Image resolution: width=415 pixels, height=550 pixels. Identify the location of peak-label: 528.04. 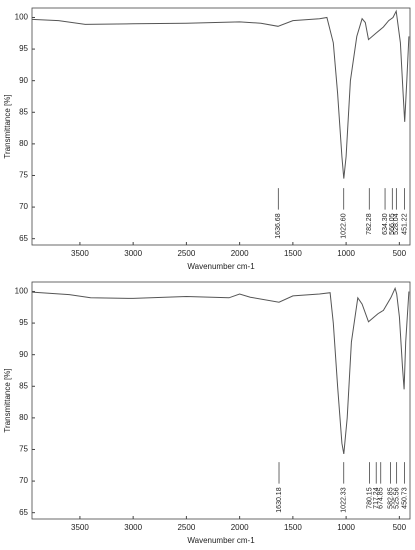
(396, 224).